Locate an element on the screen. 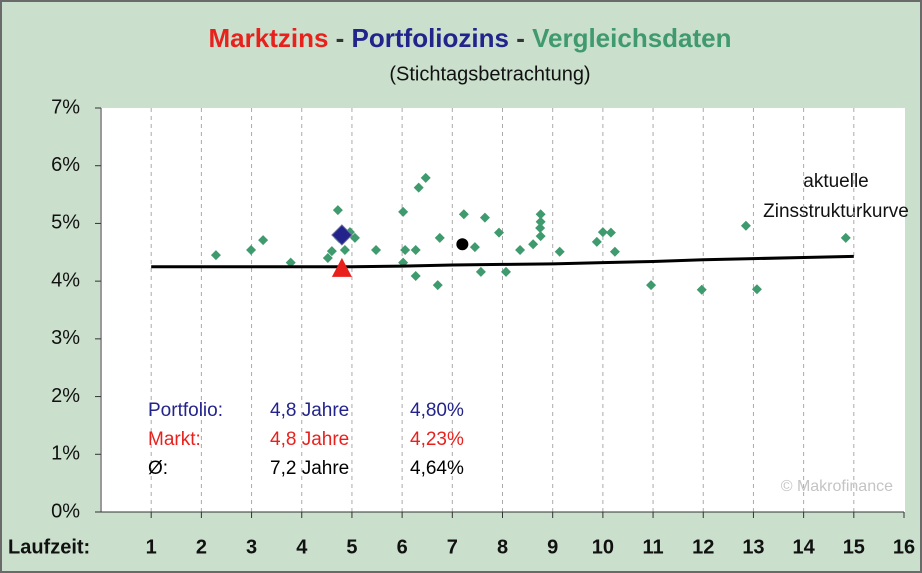  x-tick-label: 6 is located at coordinates (402, 547).